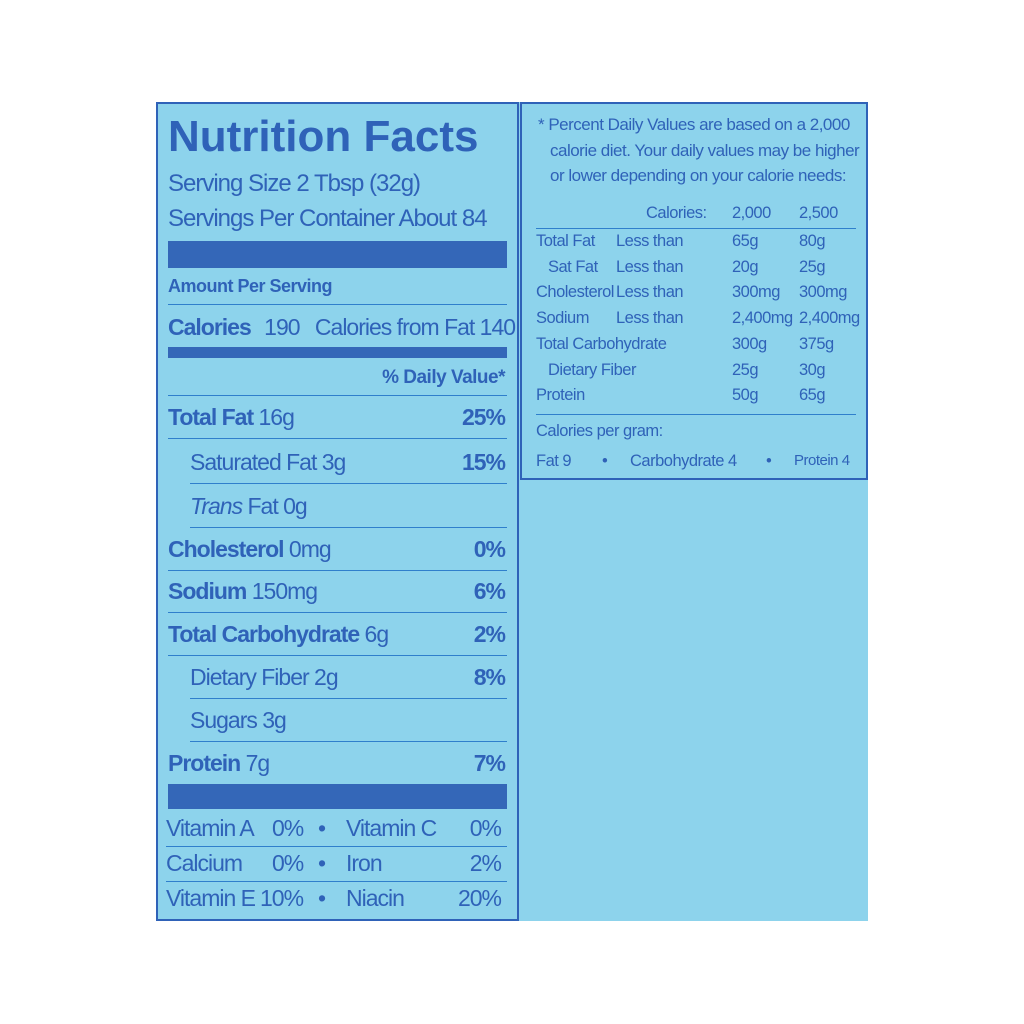 This screenshot has width=1024, height=1024. Describe the element at coordinates (560, 395) in the screenshot. I see `daily-value-name: Protein` at that location.